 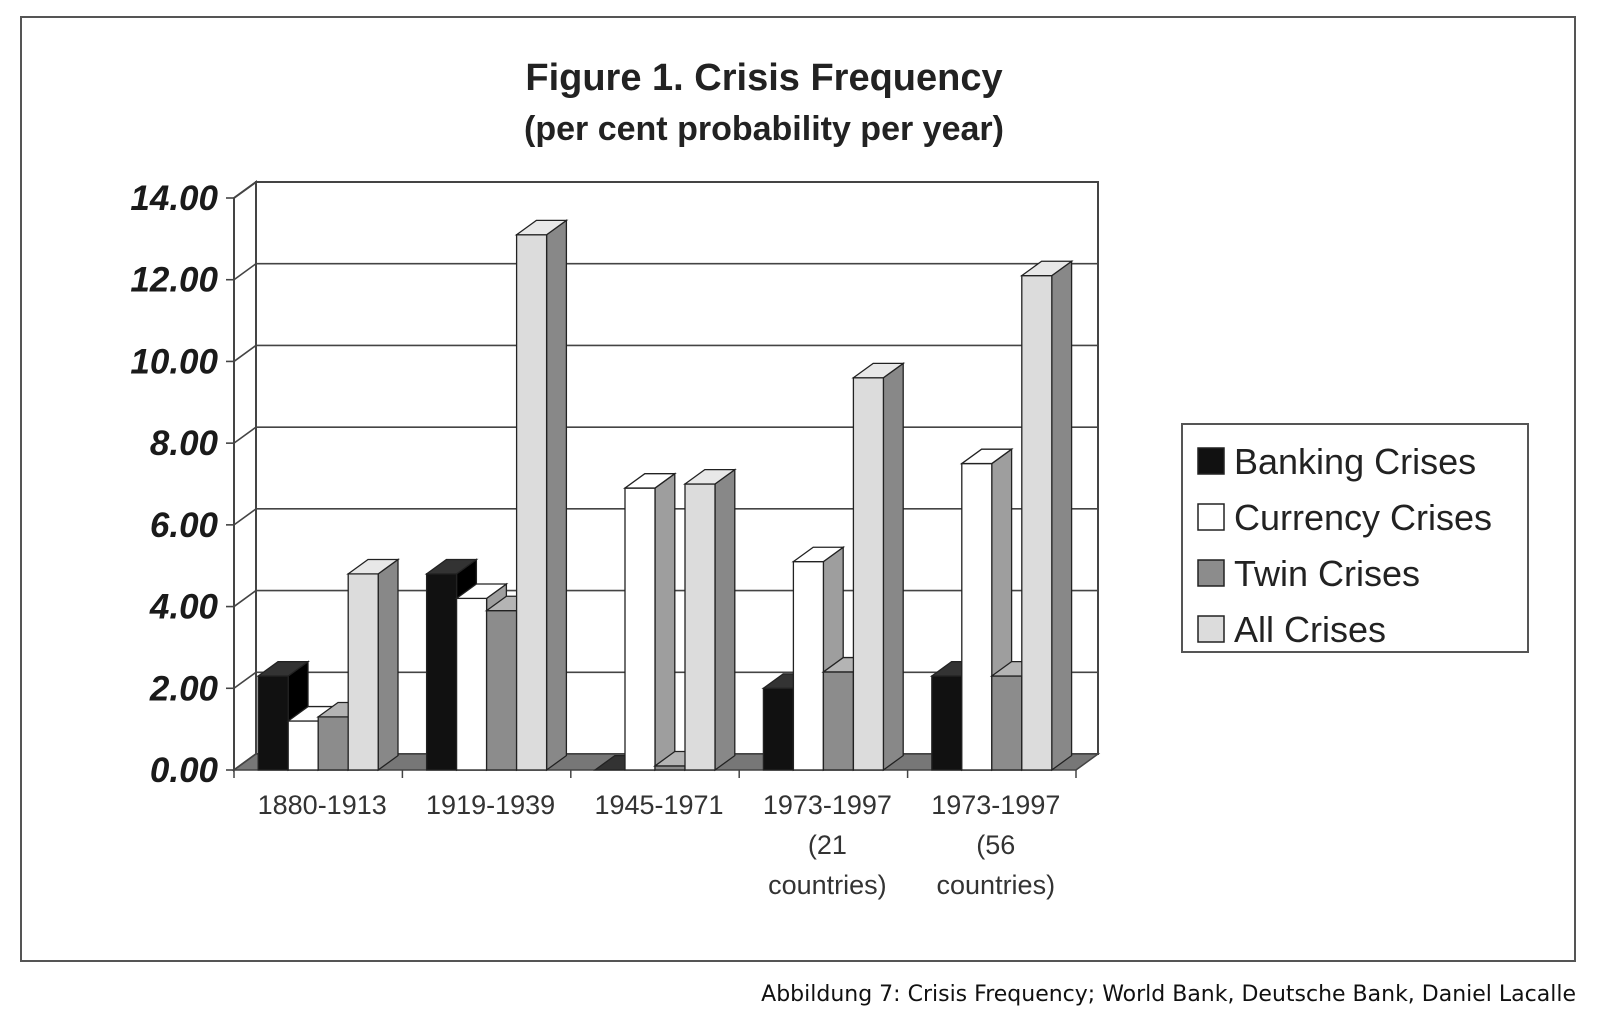 I want to click on y-tick-label: 12.00, so click(x=174, y=280).